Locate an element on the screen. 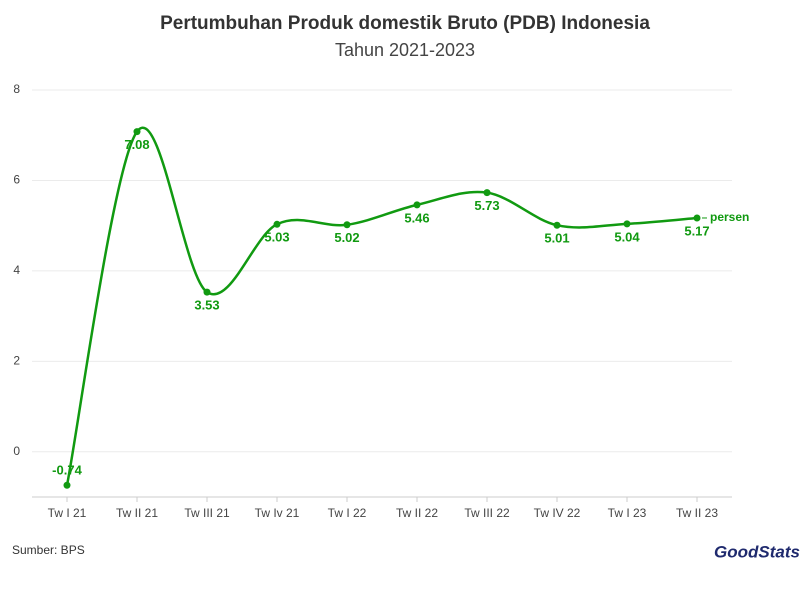 The width and height of the screenshot is (811, 590). value-label: 5.03 is located at coordinates (276, 237).